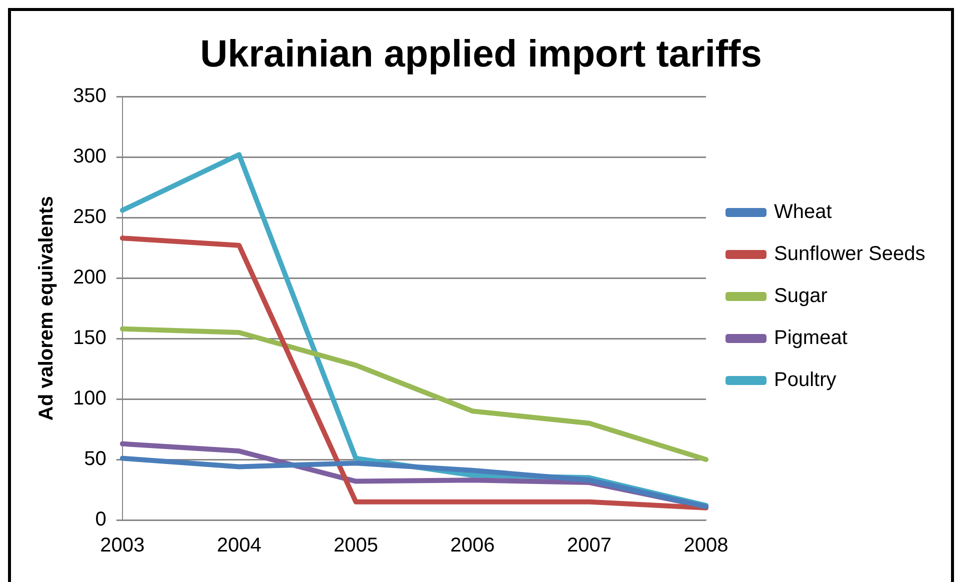 Image resolution: width=958 pixels, height=582 pixels. Describe the element at coordinates (239, 545) in the screenshot. I see `x-tick-label: 2004` at that location.